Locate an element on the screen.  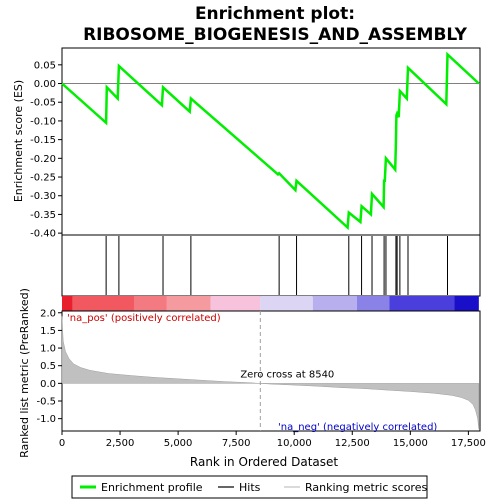
x-tick-label: 2,500 is located at coordinates (120, 443).